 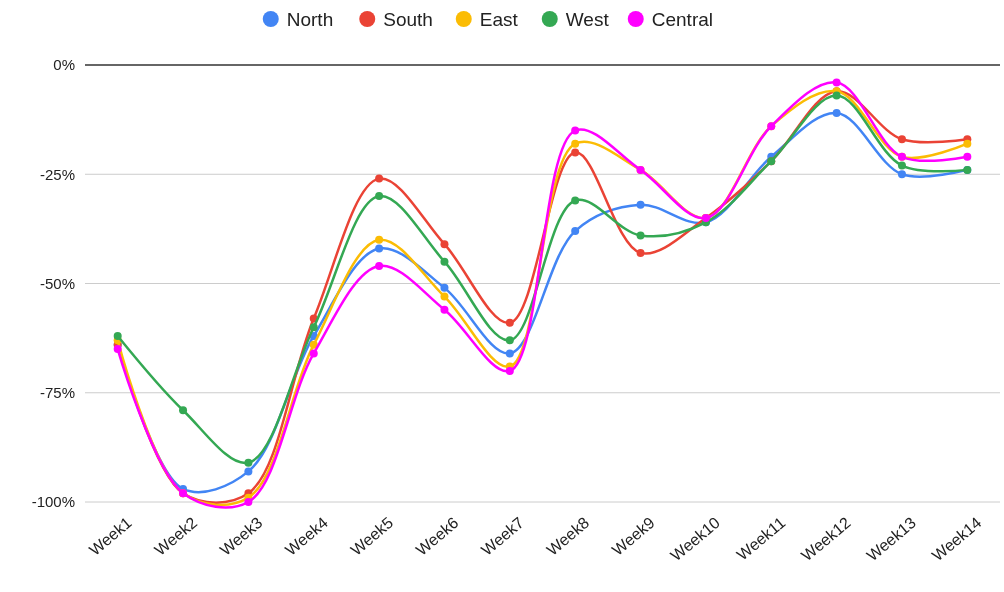 What do you see at coordinates (57, 174) in the screenshot?
I see `y-tick-label: -25%` at bounding box center [57, 174].